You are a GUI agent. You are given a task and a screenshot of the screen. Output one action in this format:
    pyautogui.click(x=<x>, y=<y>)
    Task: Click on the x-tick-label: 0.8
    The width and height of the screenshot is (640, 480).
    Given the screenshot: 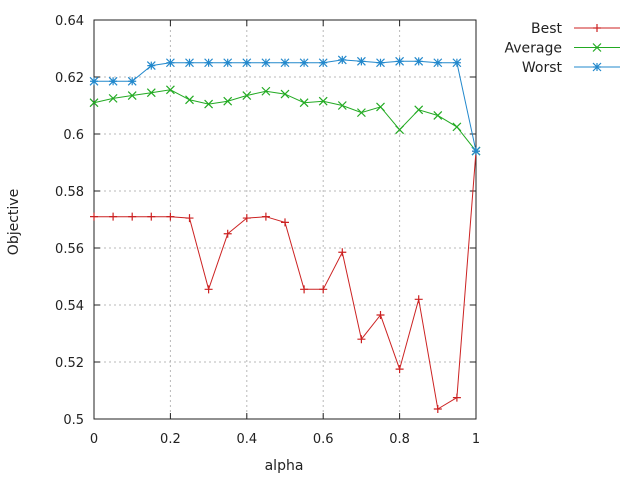 What is the action you would take?
    pyautogui.click(x=399, y=439)
    